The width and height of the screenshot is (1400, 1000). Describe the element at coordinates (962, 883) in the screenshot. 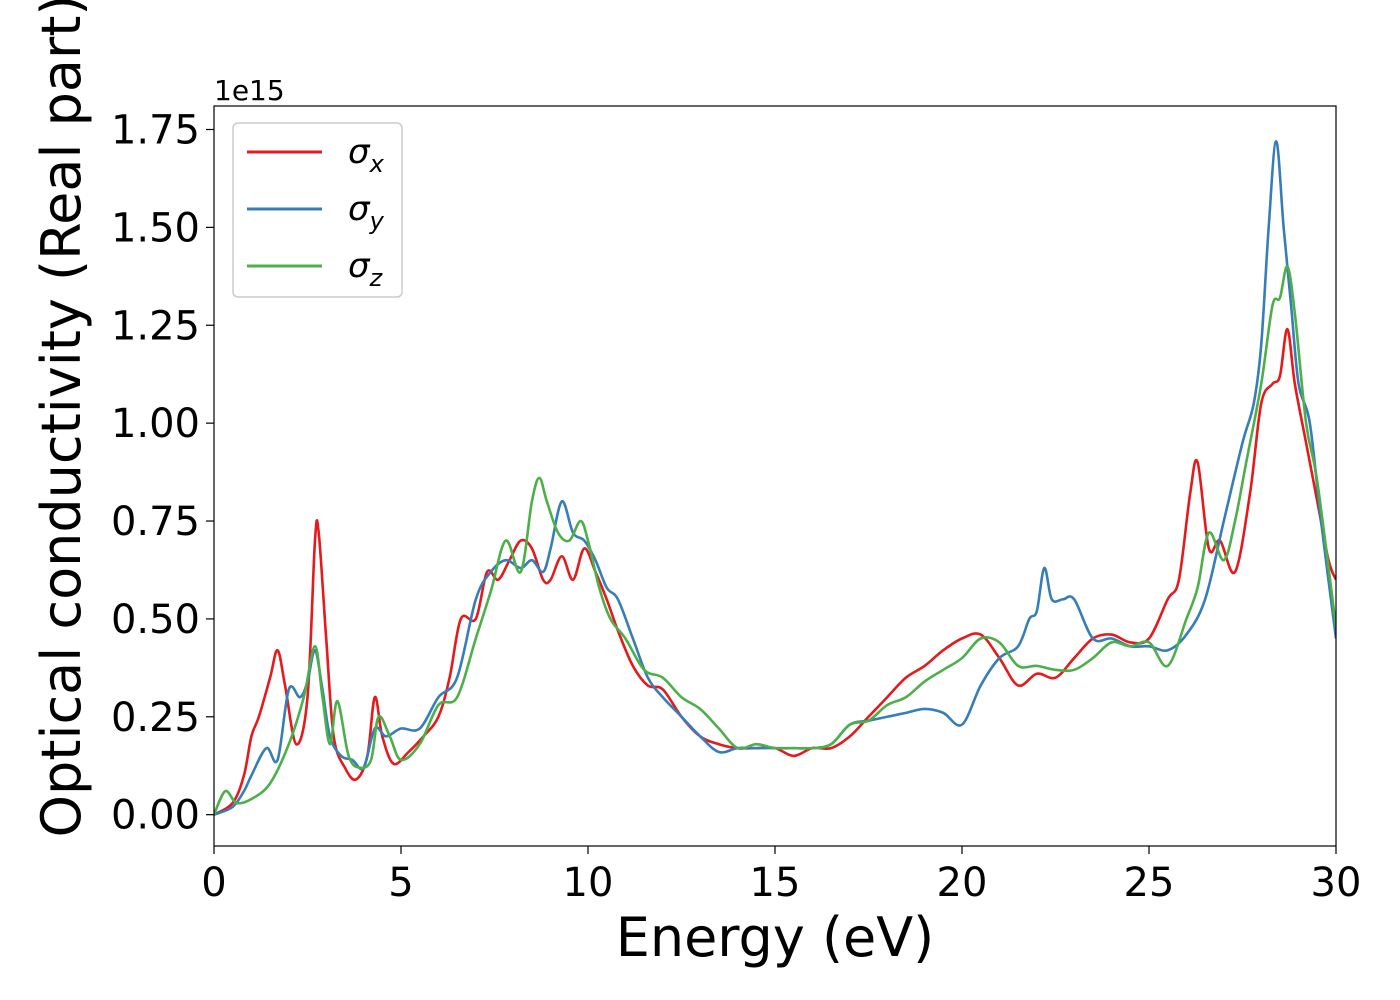

I see `x-tick-label: 20` at that location.